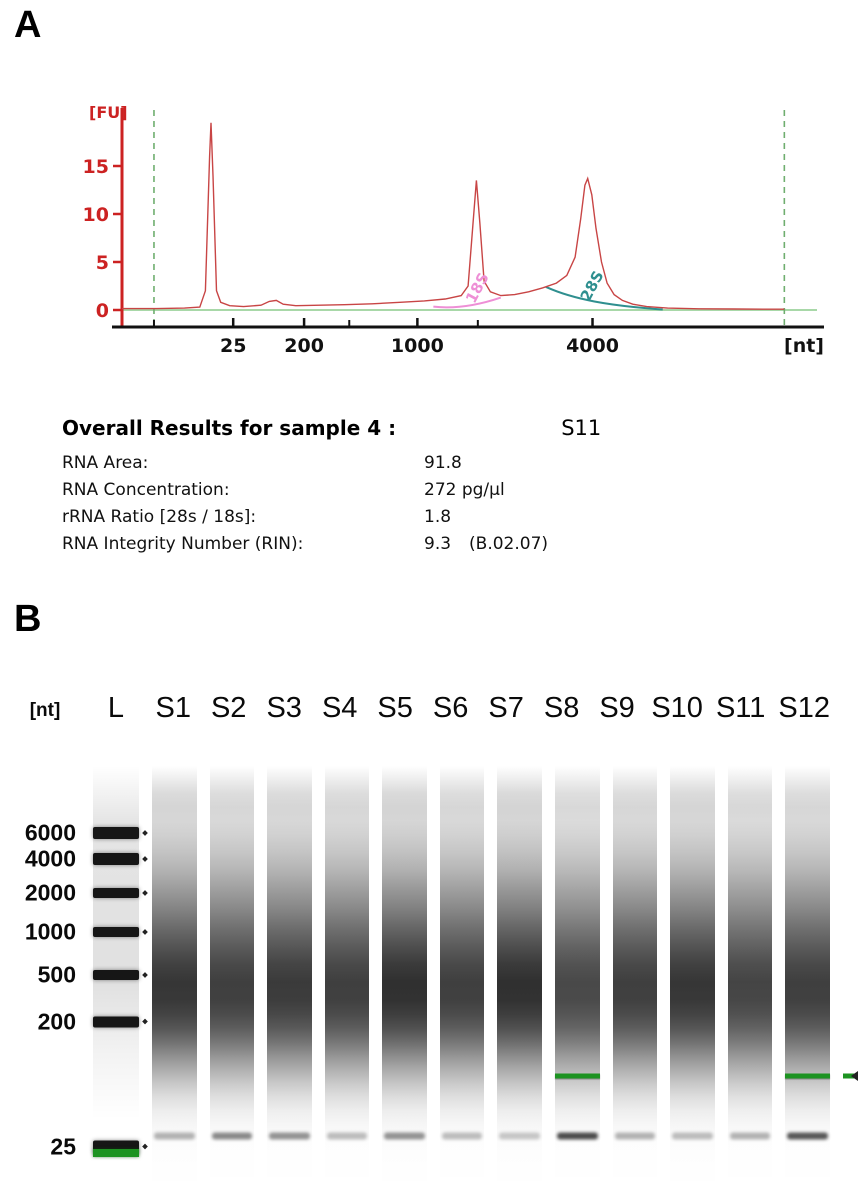 The image size is (861, 1200). I want to click on gel-lane-s2, so click(232, 959).